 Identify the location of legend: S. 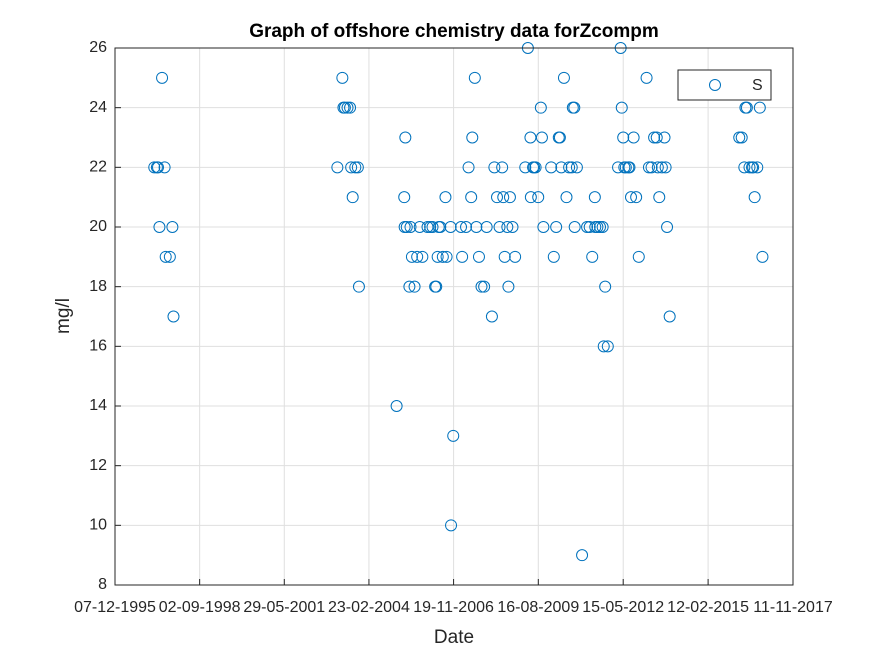
(724, 85).